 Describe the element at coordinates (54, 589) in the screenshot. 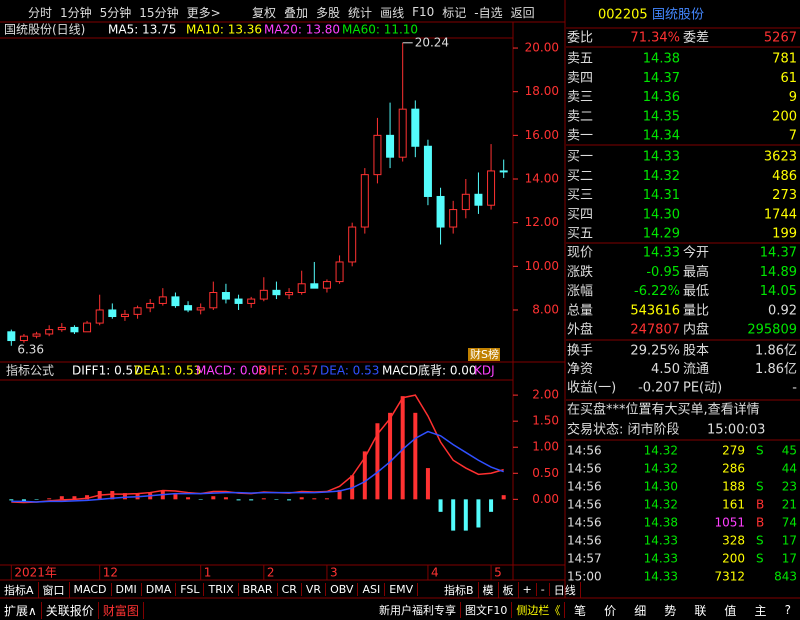

I see `indicator-tab: 窗口` at that location.